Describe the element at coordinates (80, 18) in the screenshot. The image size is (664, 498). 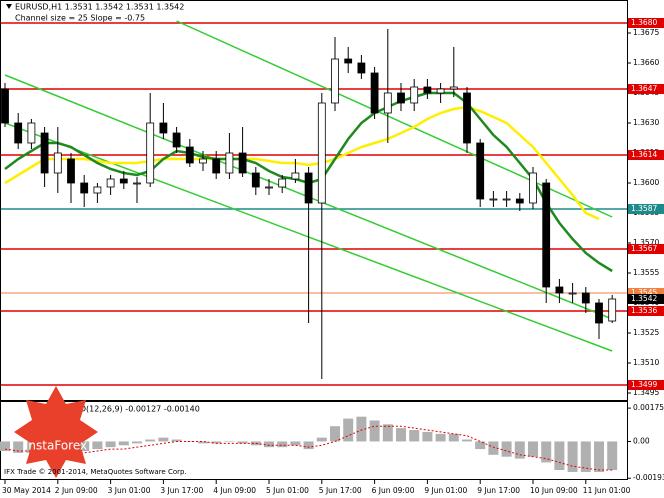
I see `chart-subtitle: Channel size = 25 Slope = -0.75` at that location.